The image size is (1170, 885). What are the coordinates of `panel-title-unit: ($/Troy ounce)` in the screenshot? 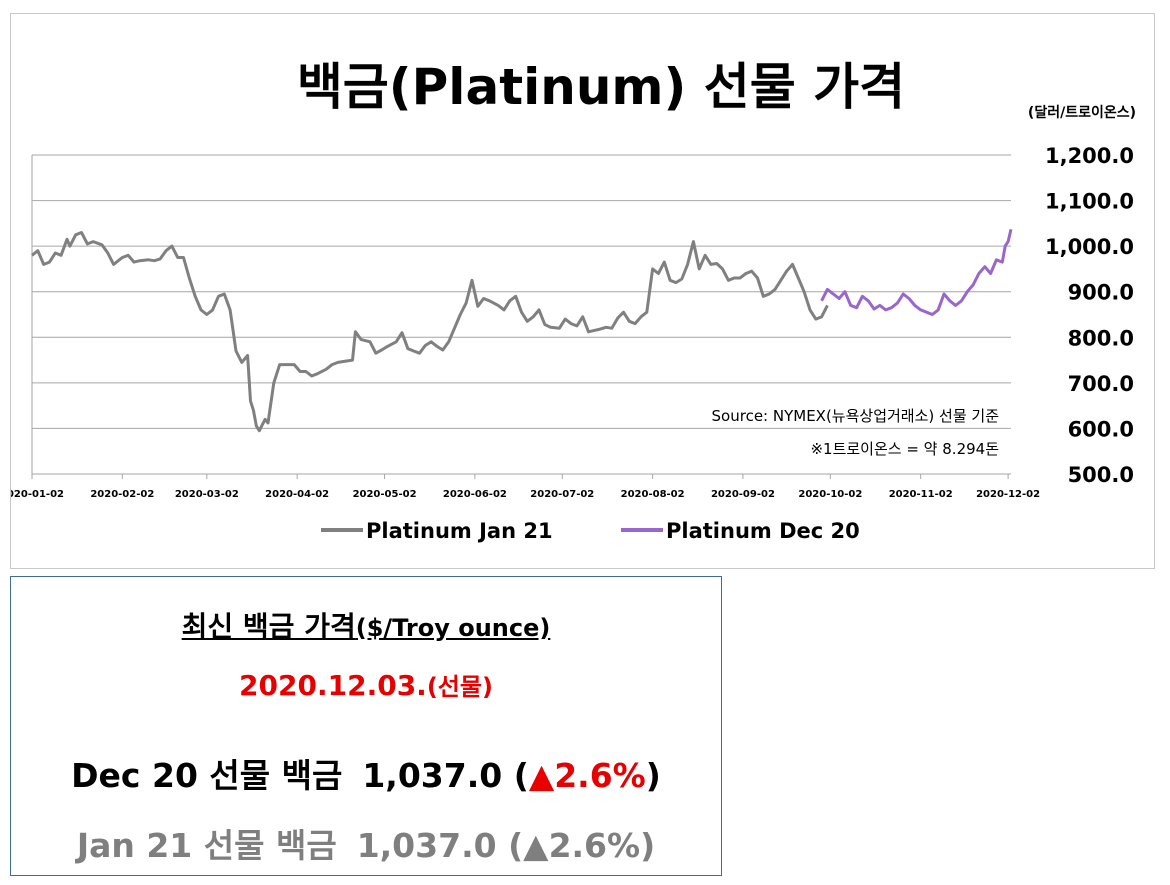 It's located at (453, 628).